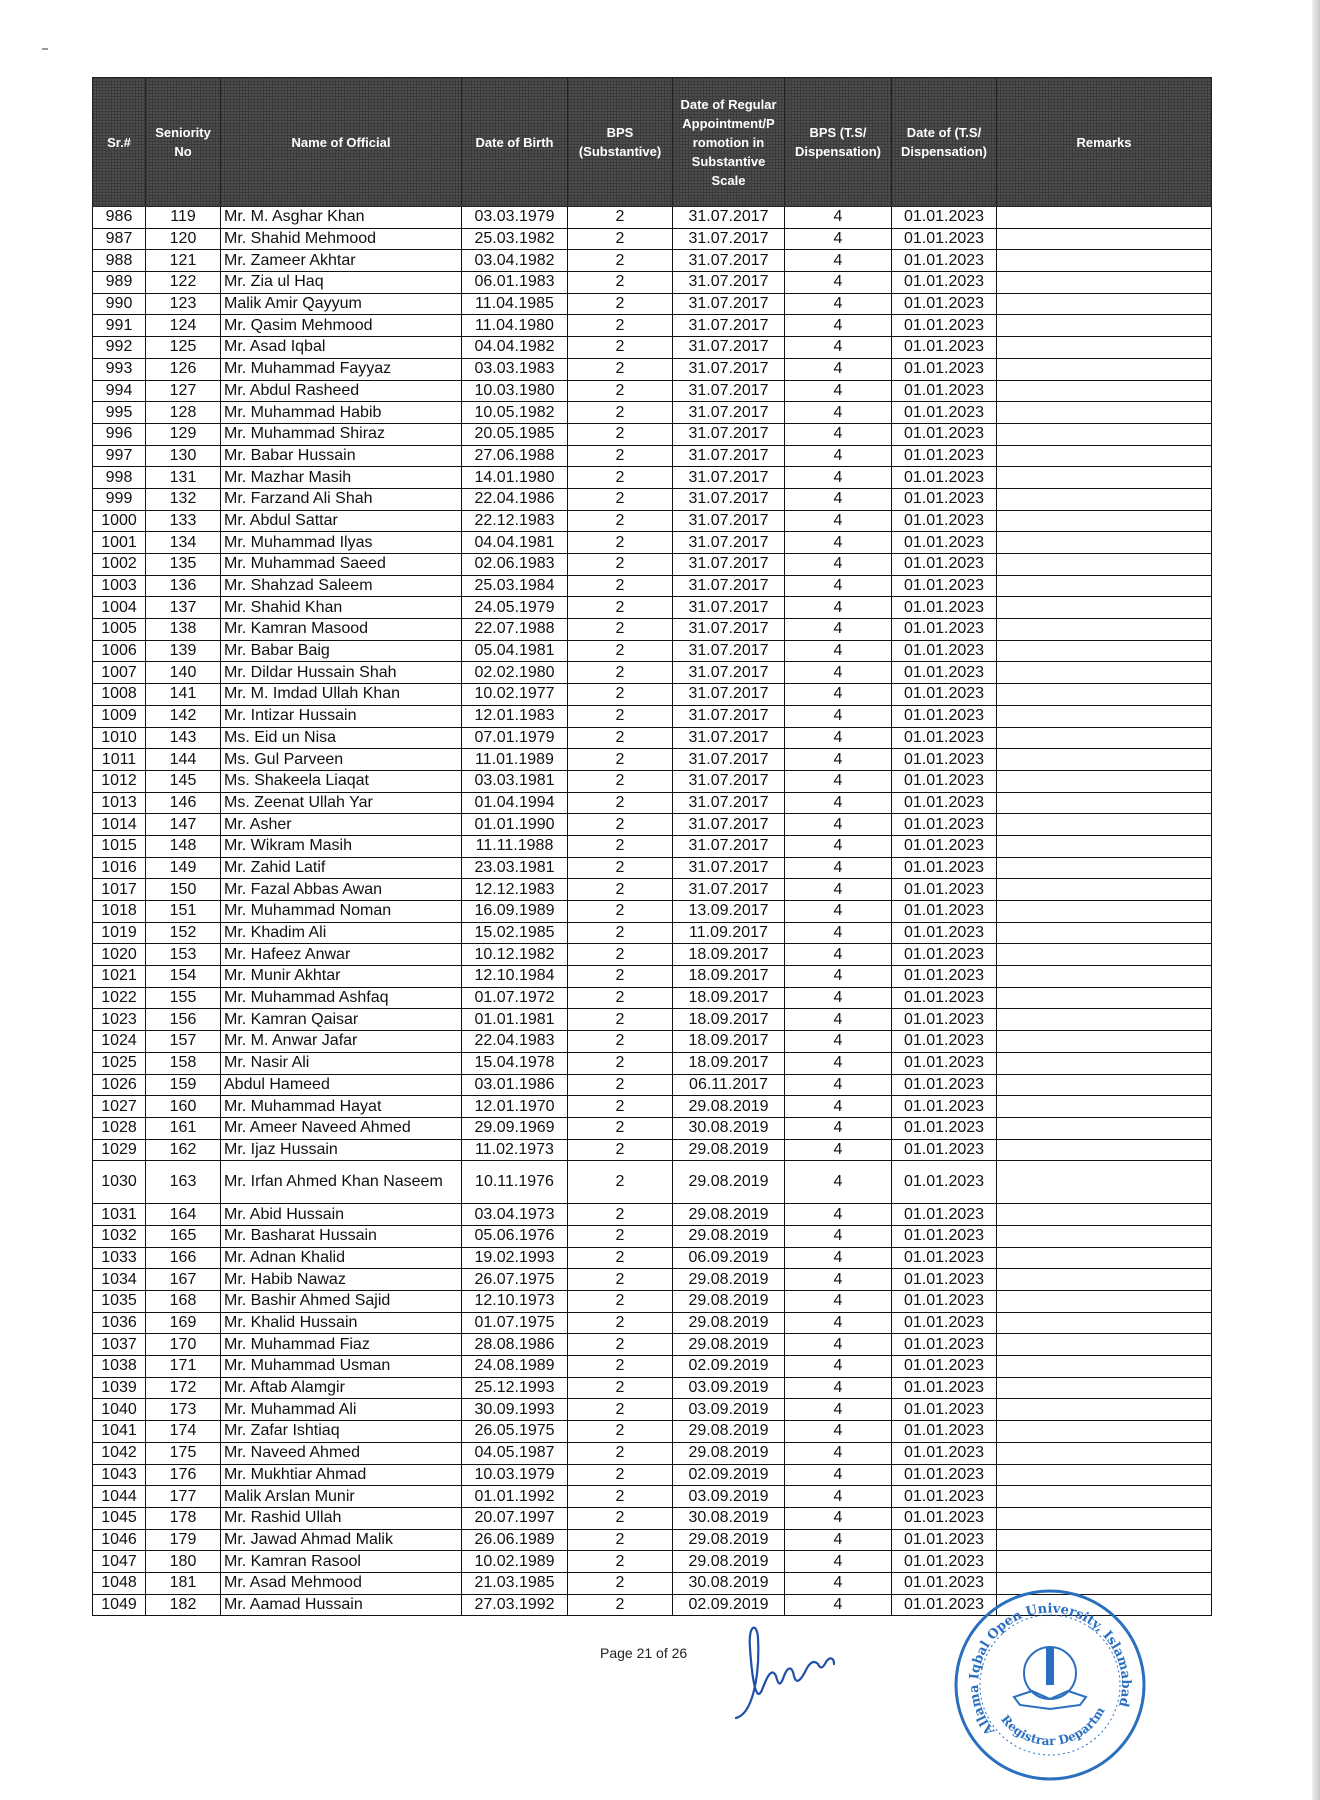 Image resolution: width=1320 pixels, height=1800 pixels. What do you see at coordinates (514, 911) in the screenshot?
I see `cell-date-of-birth: 16.09.1989` at bounding box center [514, 911].